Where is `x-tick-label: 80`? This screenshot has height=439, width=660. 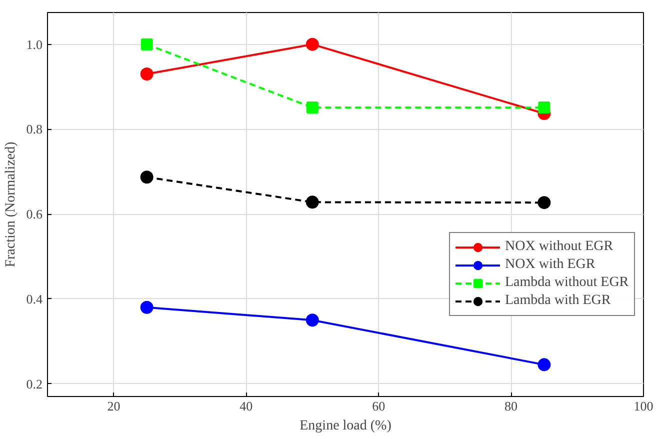
x-tick-label: 80 is located at coordinates (511, 406).